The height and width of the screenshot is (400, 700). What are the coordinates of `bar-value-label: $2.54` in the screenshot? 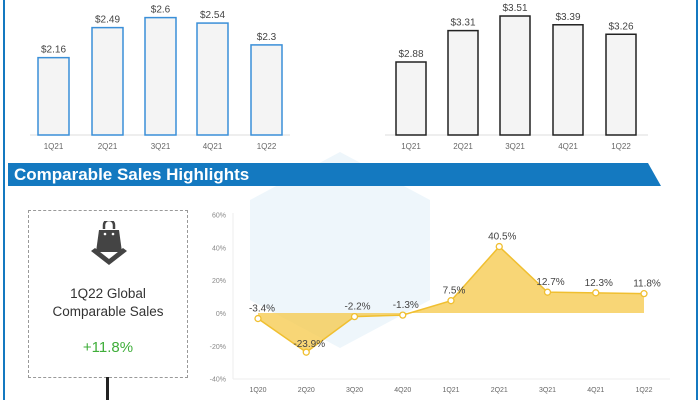 It's located at (212, 15).